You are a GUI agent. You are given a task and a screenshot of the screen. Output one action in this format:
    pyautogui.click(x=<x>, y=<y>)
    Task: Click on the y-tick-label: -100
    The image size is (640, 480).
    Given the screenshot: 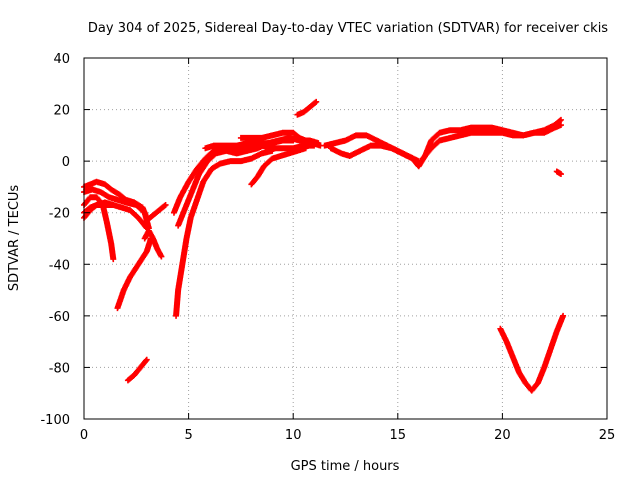 What is the action you would take?
    pyautogui.click(x=55, y=420)
    